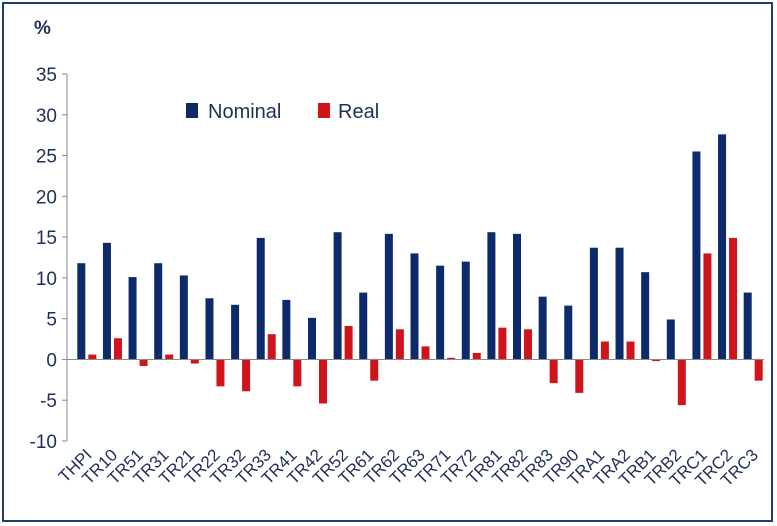  What do you see at coordinates (311, 338) in the screenshot?
I see `bar-nominal-tr42` at bounding box center [311, 338].